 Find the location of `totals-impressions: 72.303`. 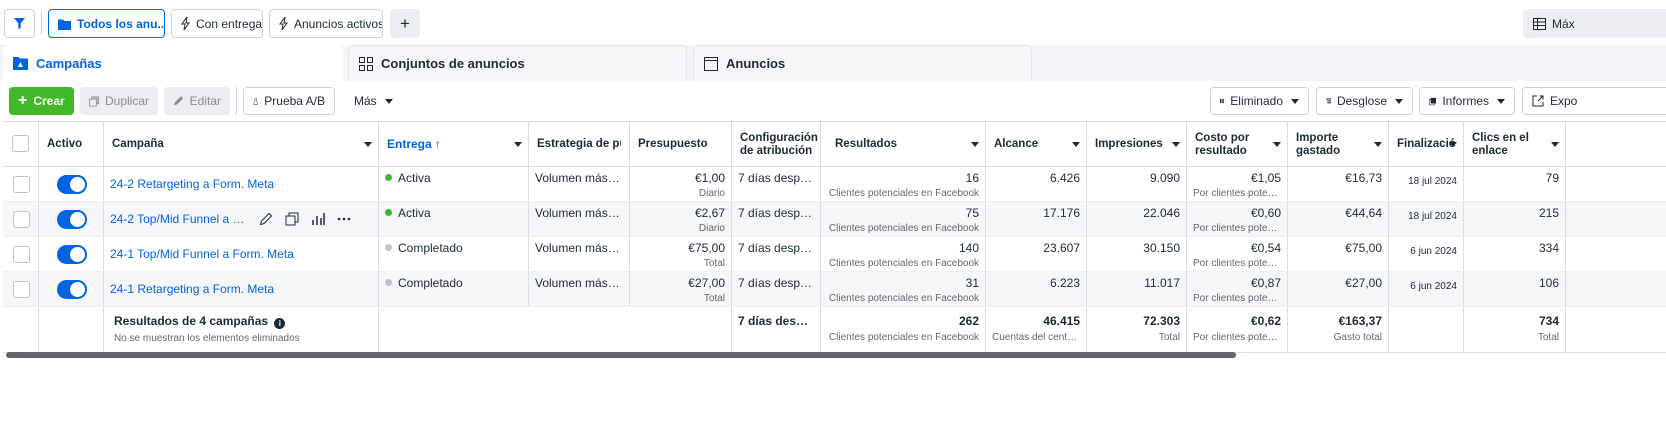

totals-impressions: 72.303 is located at coordinates (1161, 321).